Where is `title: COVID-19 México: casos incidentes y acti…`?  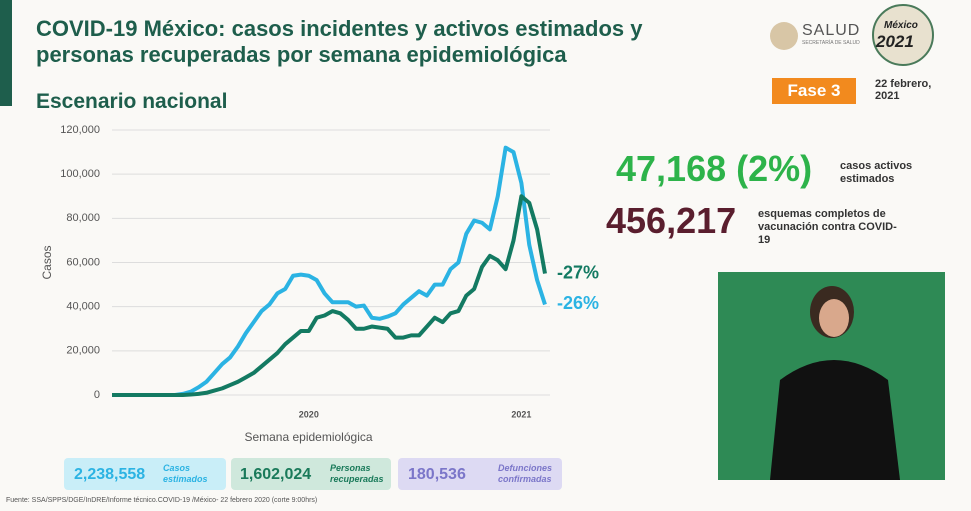 title: COVID-19 México: casos incidentes y acti… is located at coordinates (339, 41).